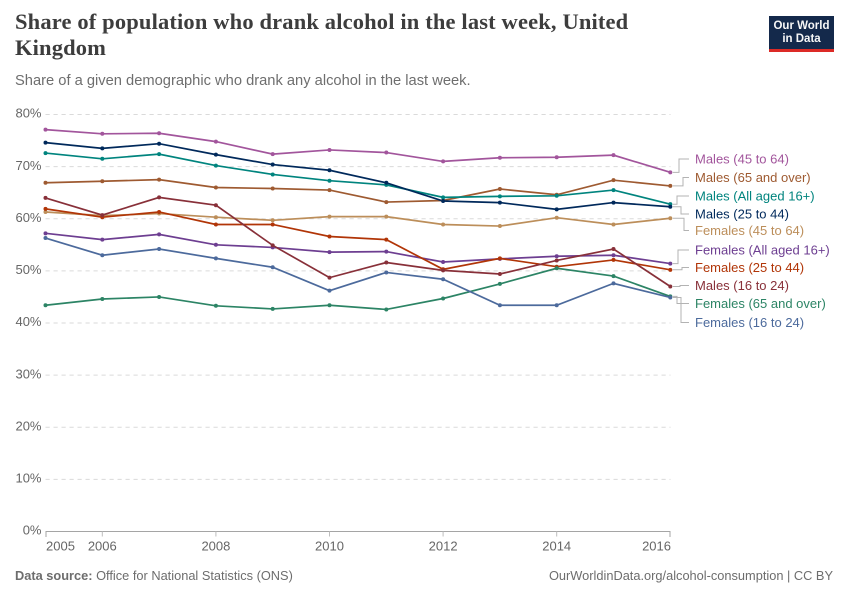 The image size is (850, 600). I want to click on svg-text: 10%, so click(28, 478).